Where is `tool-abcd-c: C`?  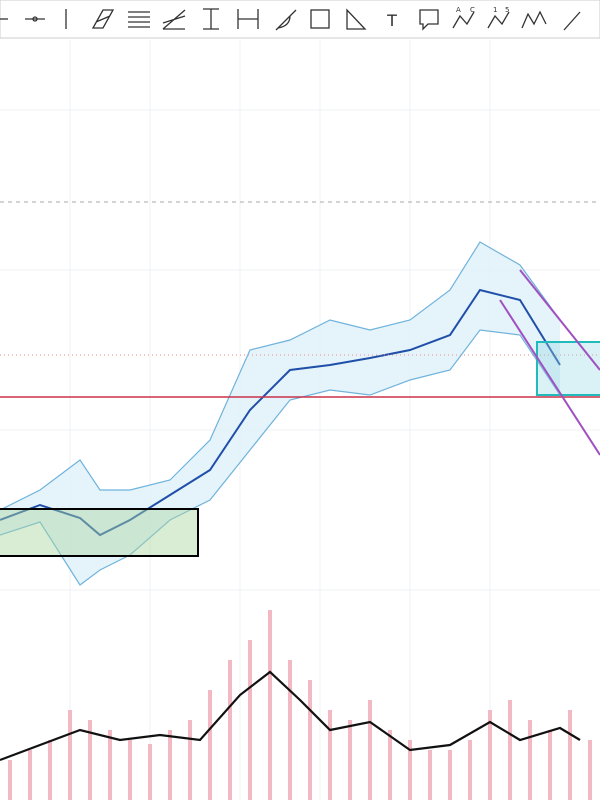 tool-abcd-c: C is located at coordinates (472, 10).